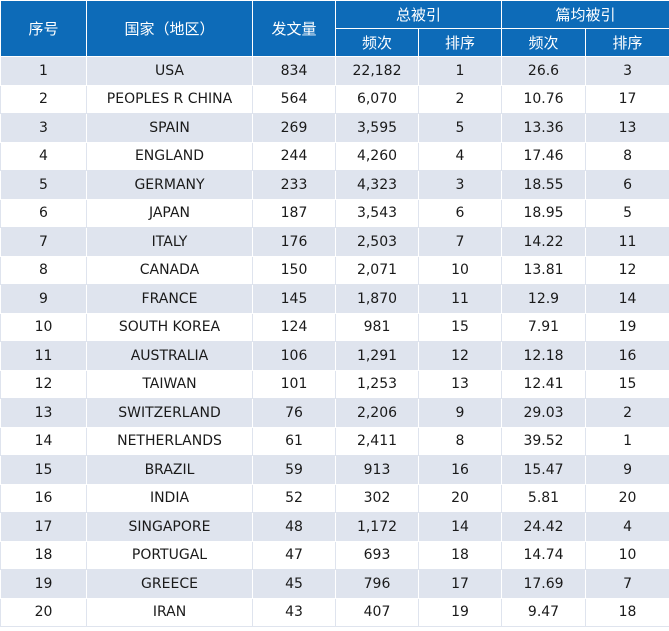  Describe the element at coordinates (169, 470) in the screenshot. I see `cell-country: BRAZIL` at that location.